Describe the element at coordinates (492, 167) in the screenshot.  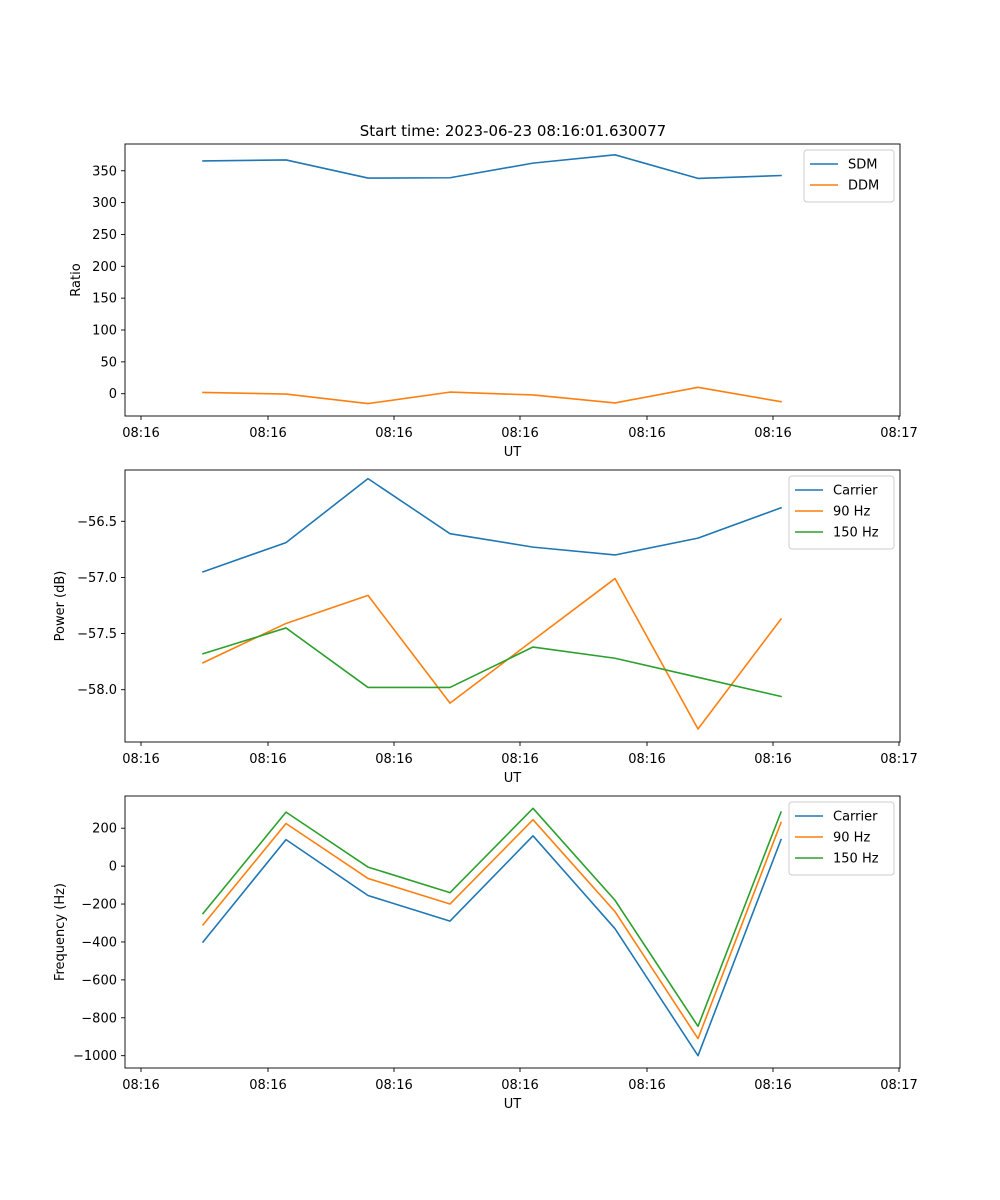
I see `series-line-sdm` at that location.